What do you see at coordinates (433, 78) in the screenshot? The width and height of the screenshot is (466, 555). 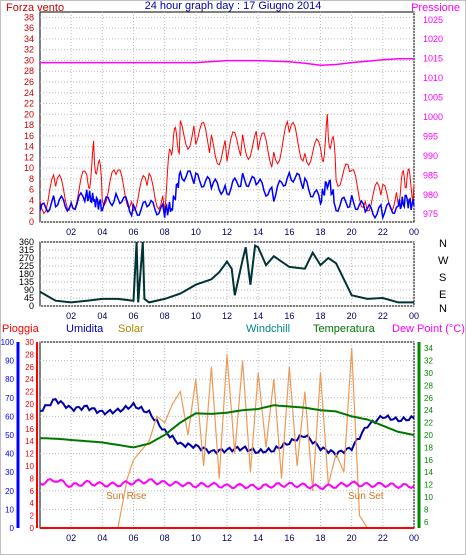 I see `right-tick-label: 1010` at bounding box center [433, 78].